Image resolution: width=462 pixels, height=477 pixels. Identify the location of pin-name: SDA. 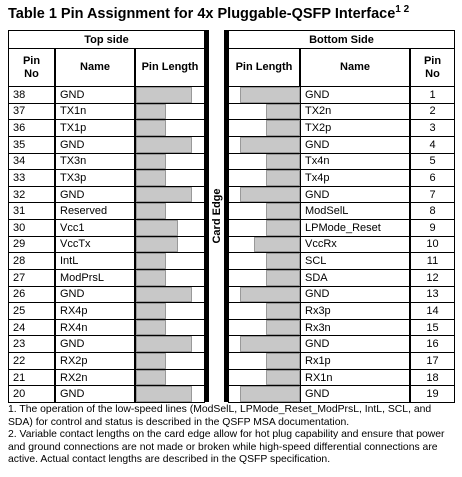
(355, 277).